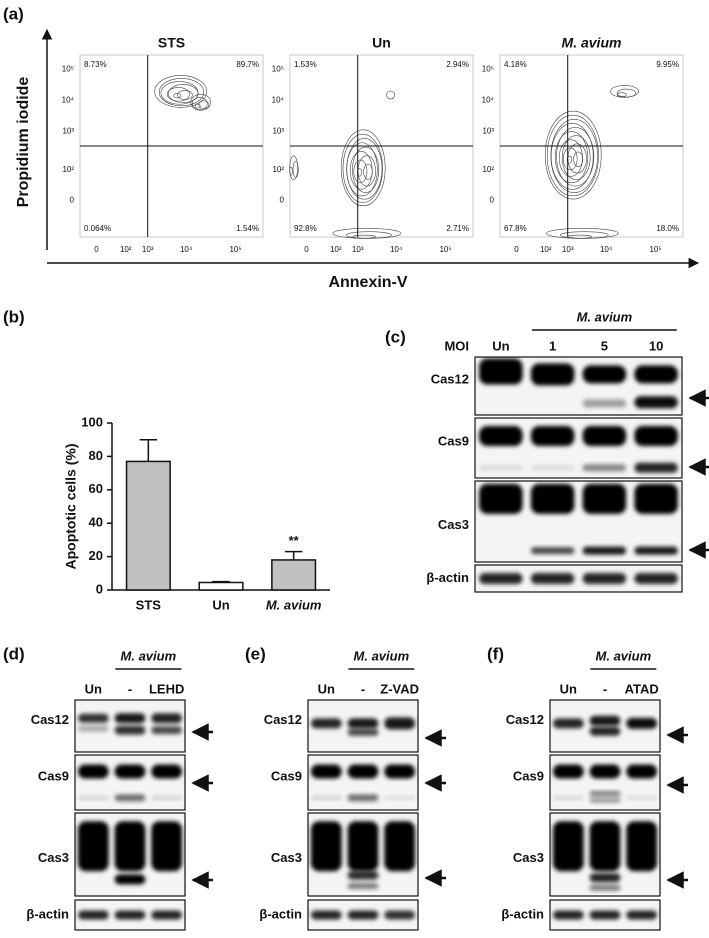 The image size is (709, 938). Describe the element at coordinates (568, 249) in the screenshot. I see `x-tick-label: 10³` at that location.